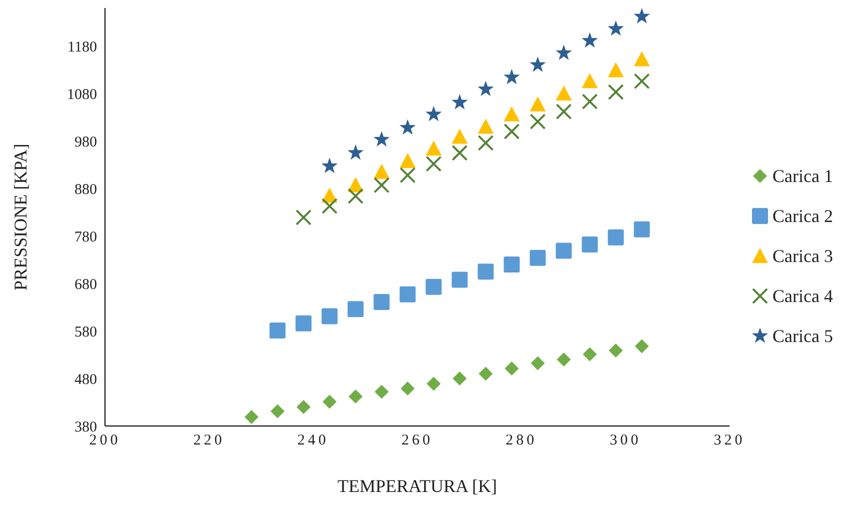 This screenshot has width=861, height=512. What do you see at coordinates (313, 440) in the screenshot?
I see `x-tick-label: 240` at bounding box center [313, 440].